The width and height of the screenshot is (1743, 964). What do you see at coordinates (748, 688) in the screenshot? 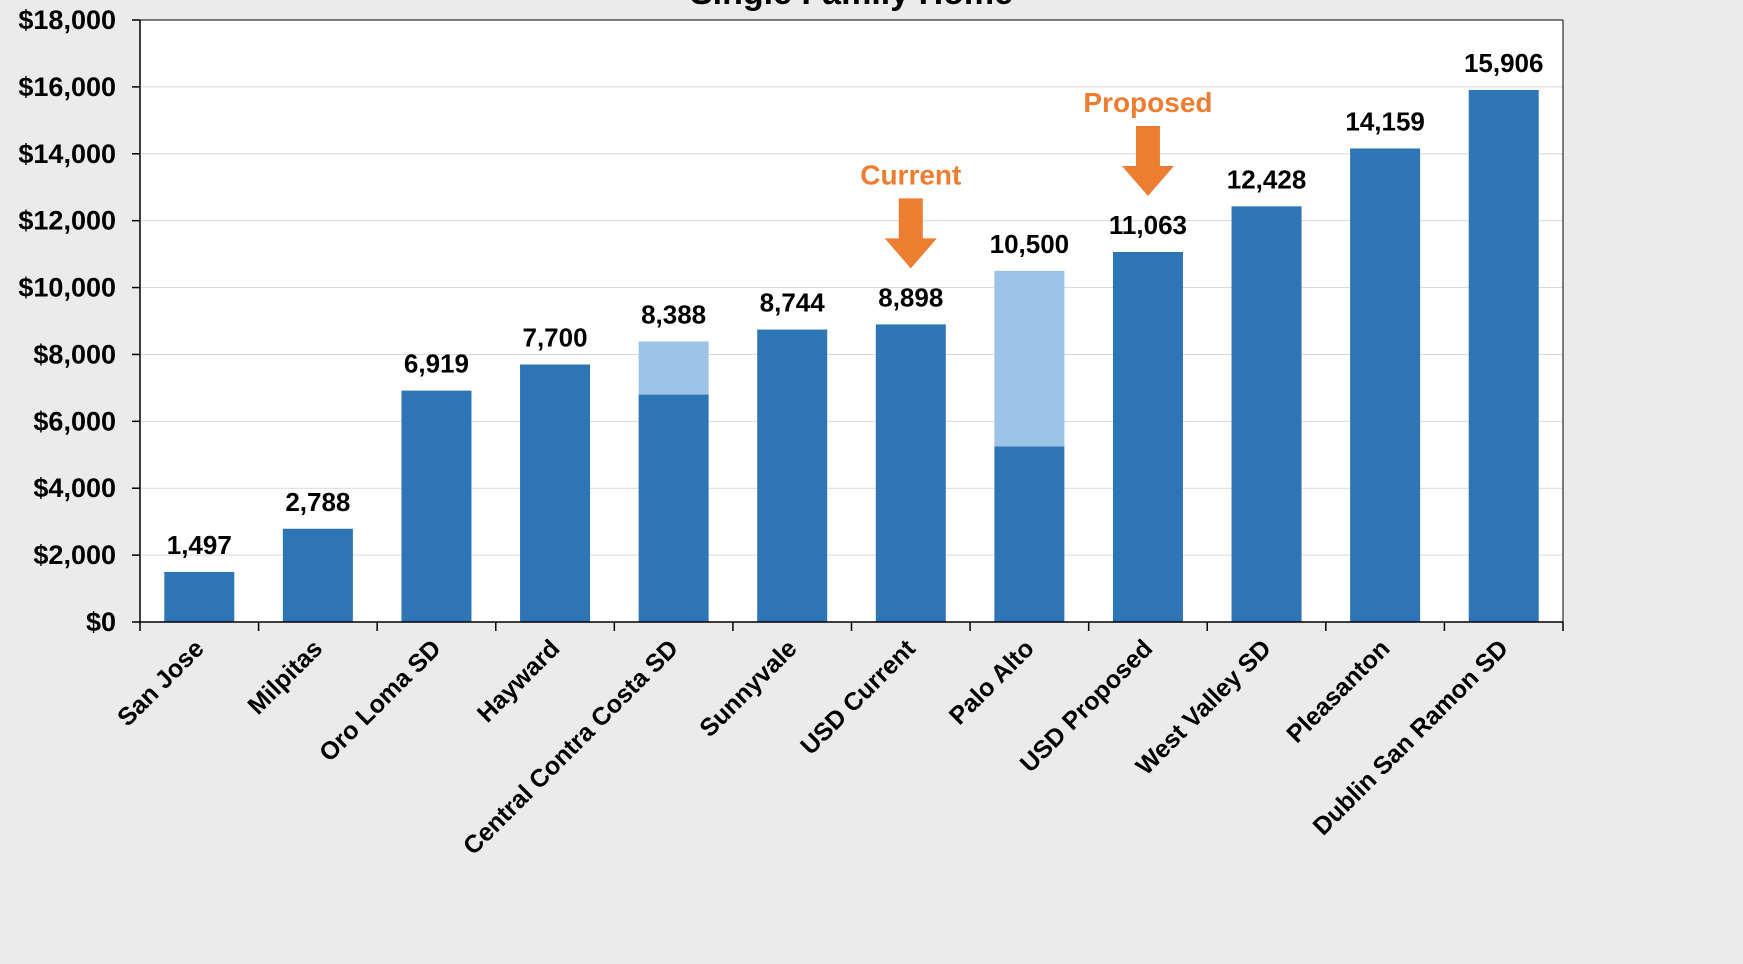
I see `x-tick-label-sunnyvale: Sunnyvale` at bounding box center [748, 688].